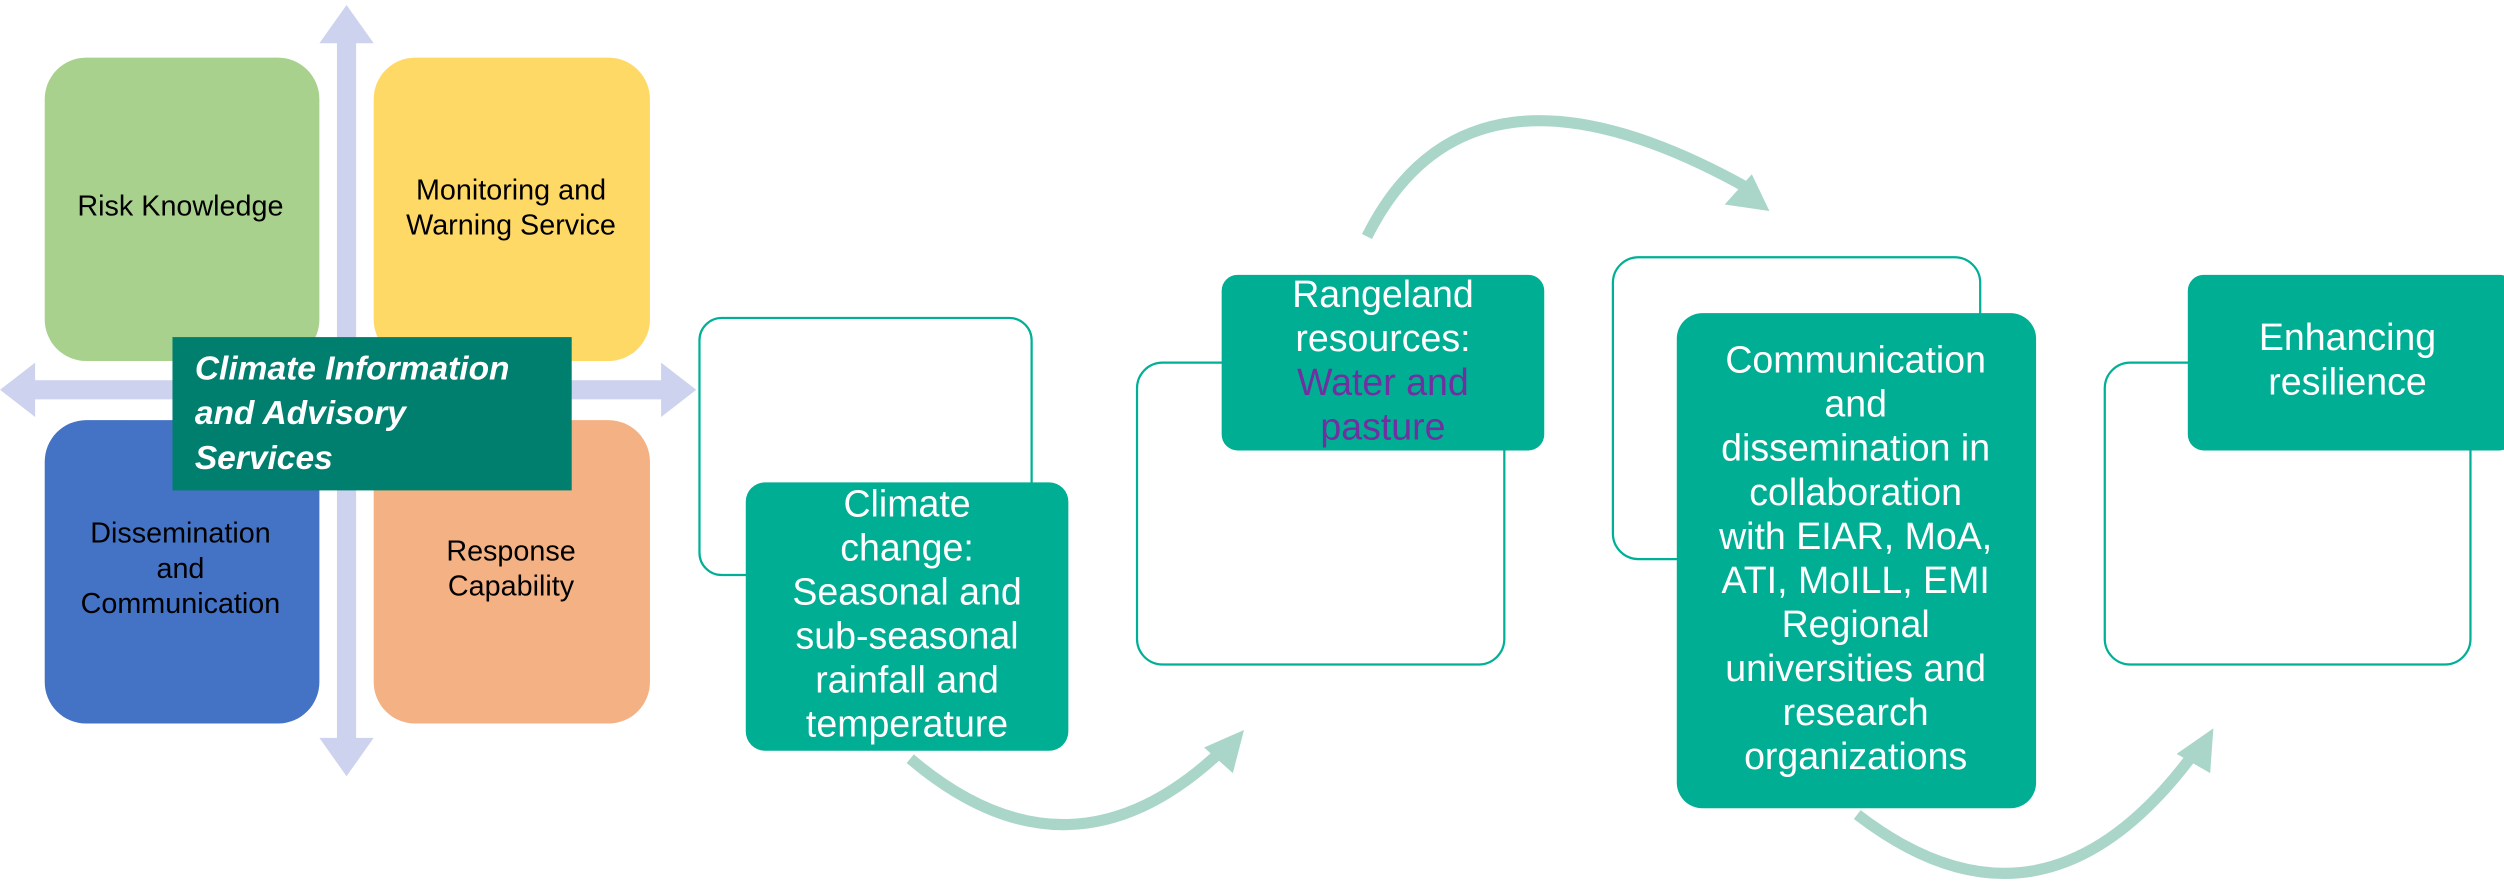  Describe the element at coordinates (180, 569) in the screenshot. I see `quadrant-label: and` at that location.